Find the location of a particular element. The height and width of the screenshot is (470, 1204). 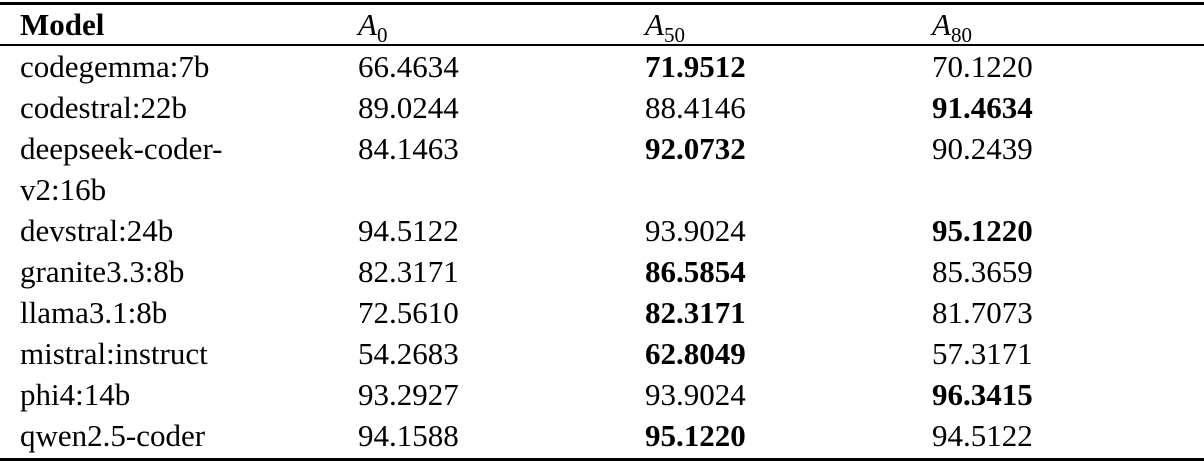

model-name: deepseek-coder-v2:16b is located at coordinates (121, 169).